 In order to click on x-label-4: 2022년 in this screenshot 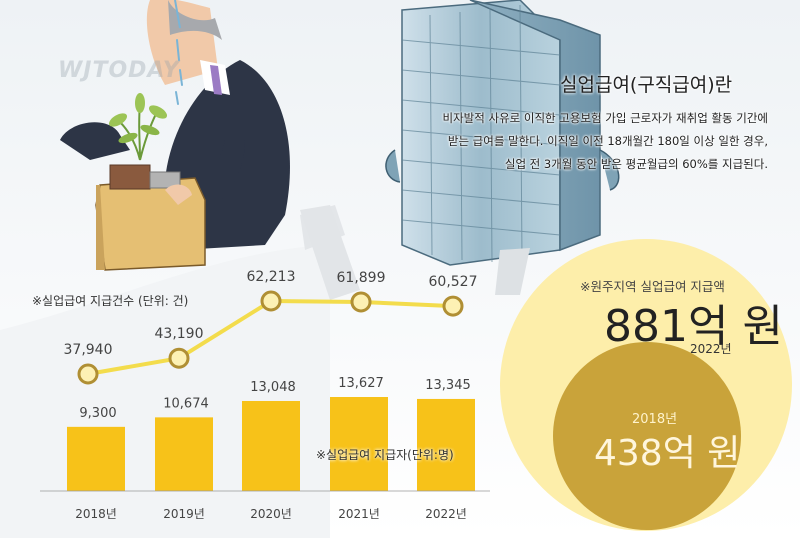, I will do `click(446, 514)`.